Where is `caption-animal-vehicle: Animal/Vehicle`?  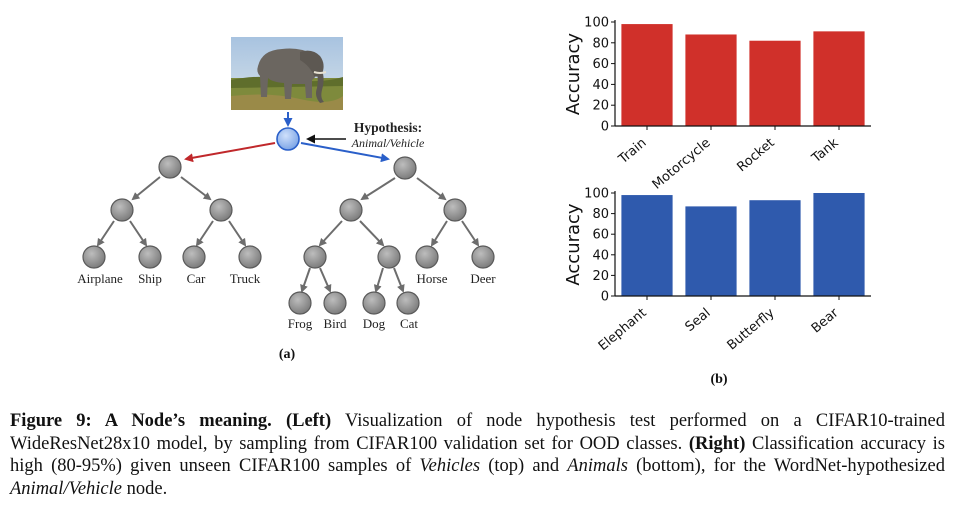 caption-animal-vehicle: Animal/Vehicle is located at coordinates (66, 488).